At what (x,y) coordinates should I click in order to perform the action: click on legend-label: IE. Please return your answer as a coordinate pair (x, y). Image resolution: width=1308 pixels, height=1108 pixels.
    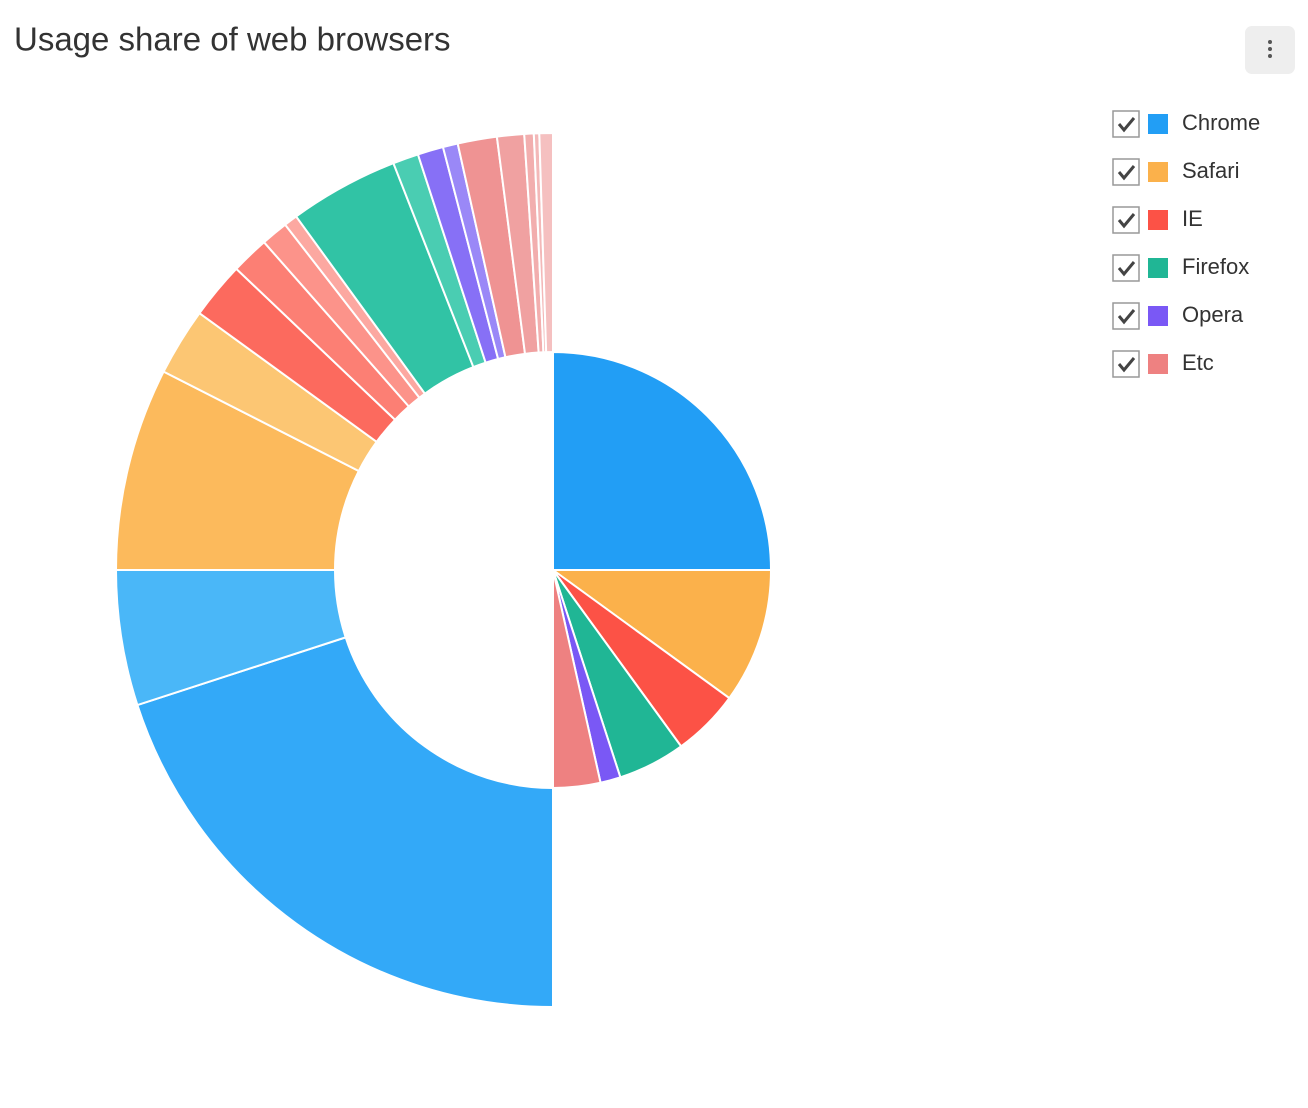
    Looking at the image, I should click on (1192, 218).